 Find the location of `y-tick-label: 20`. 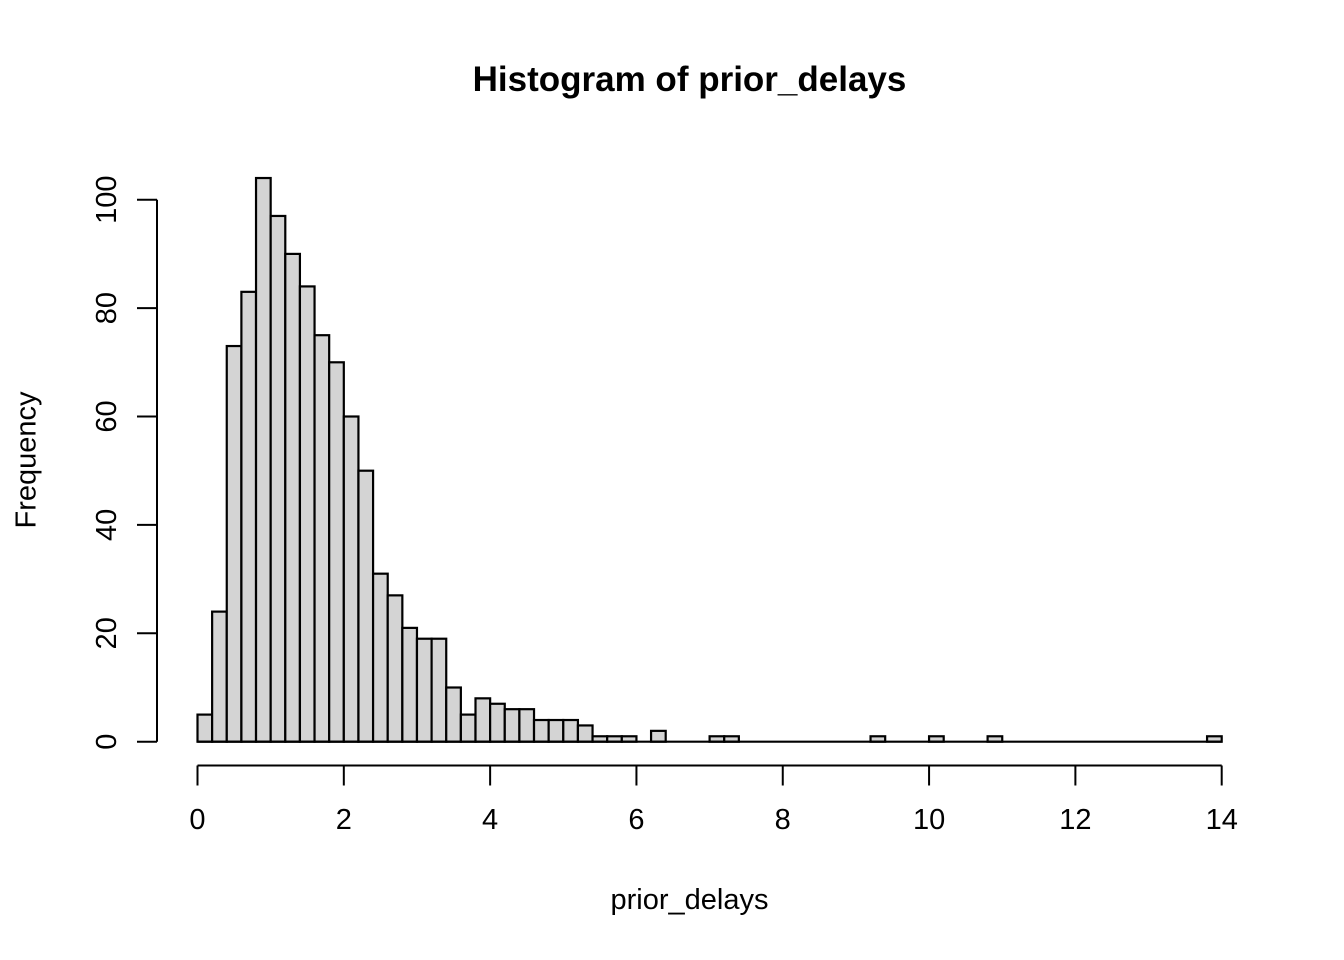

y-tick-label: 20 is located at coordinates (107, 633).